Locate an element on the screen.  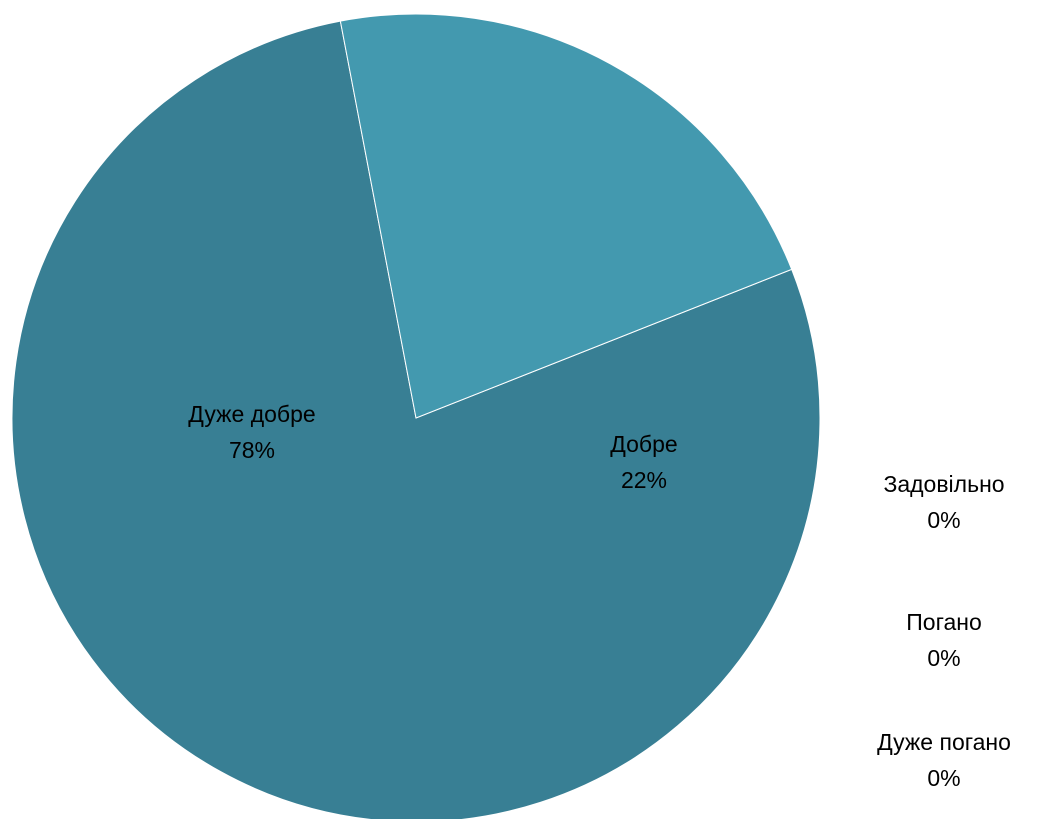
slice-category-label: Дуже добре is located at coordinates (251, 414).